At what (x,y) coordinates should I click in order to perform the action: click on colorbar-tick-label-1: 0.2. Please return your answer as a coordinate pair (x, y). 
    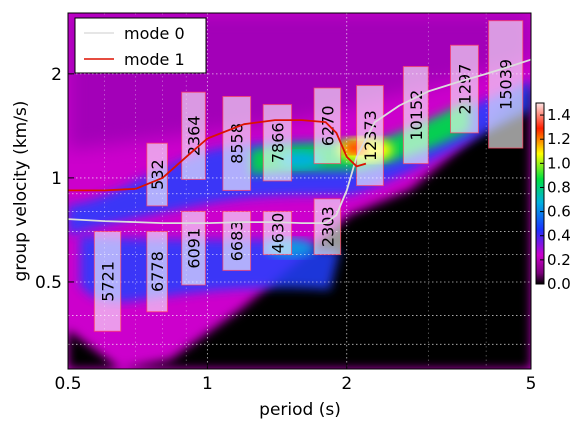
    Looking at the image, I should click on (559, 260).